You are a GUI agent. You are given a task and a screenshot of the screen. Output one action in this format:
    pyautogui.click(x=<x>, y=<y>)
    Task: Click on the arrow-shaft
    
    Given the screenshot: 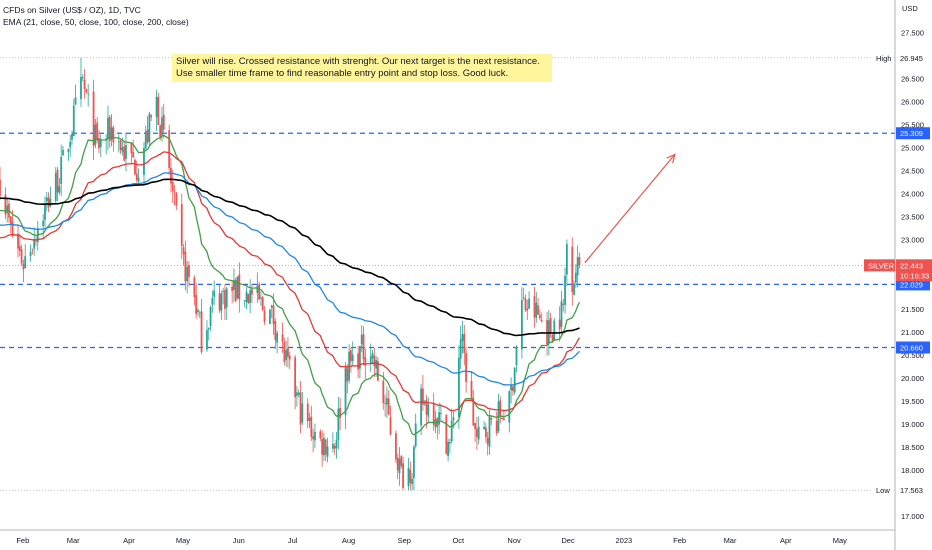 What is the action you would take?
    pyautogui.click(x=630, y=209)
    